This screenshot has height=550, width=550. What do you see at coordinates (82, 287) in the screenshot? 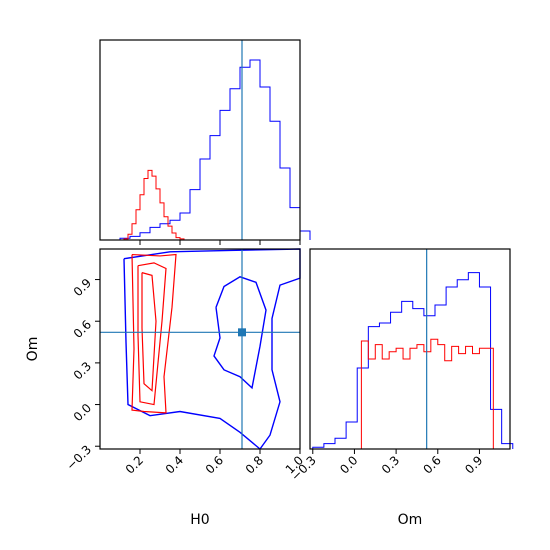
I see `joint-y-tick-label-4: 0.9` at bounding box center [82, 287].